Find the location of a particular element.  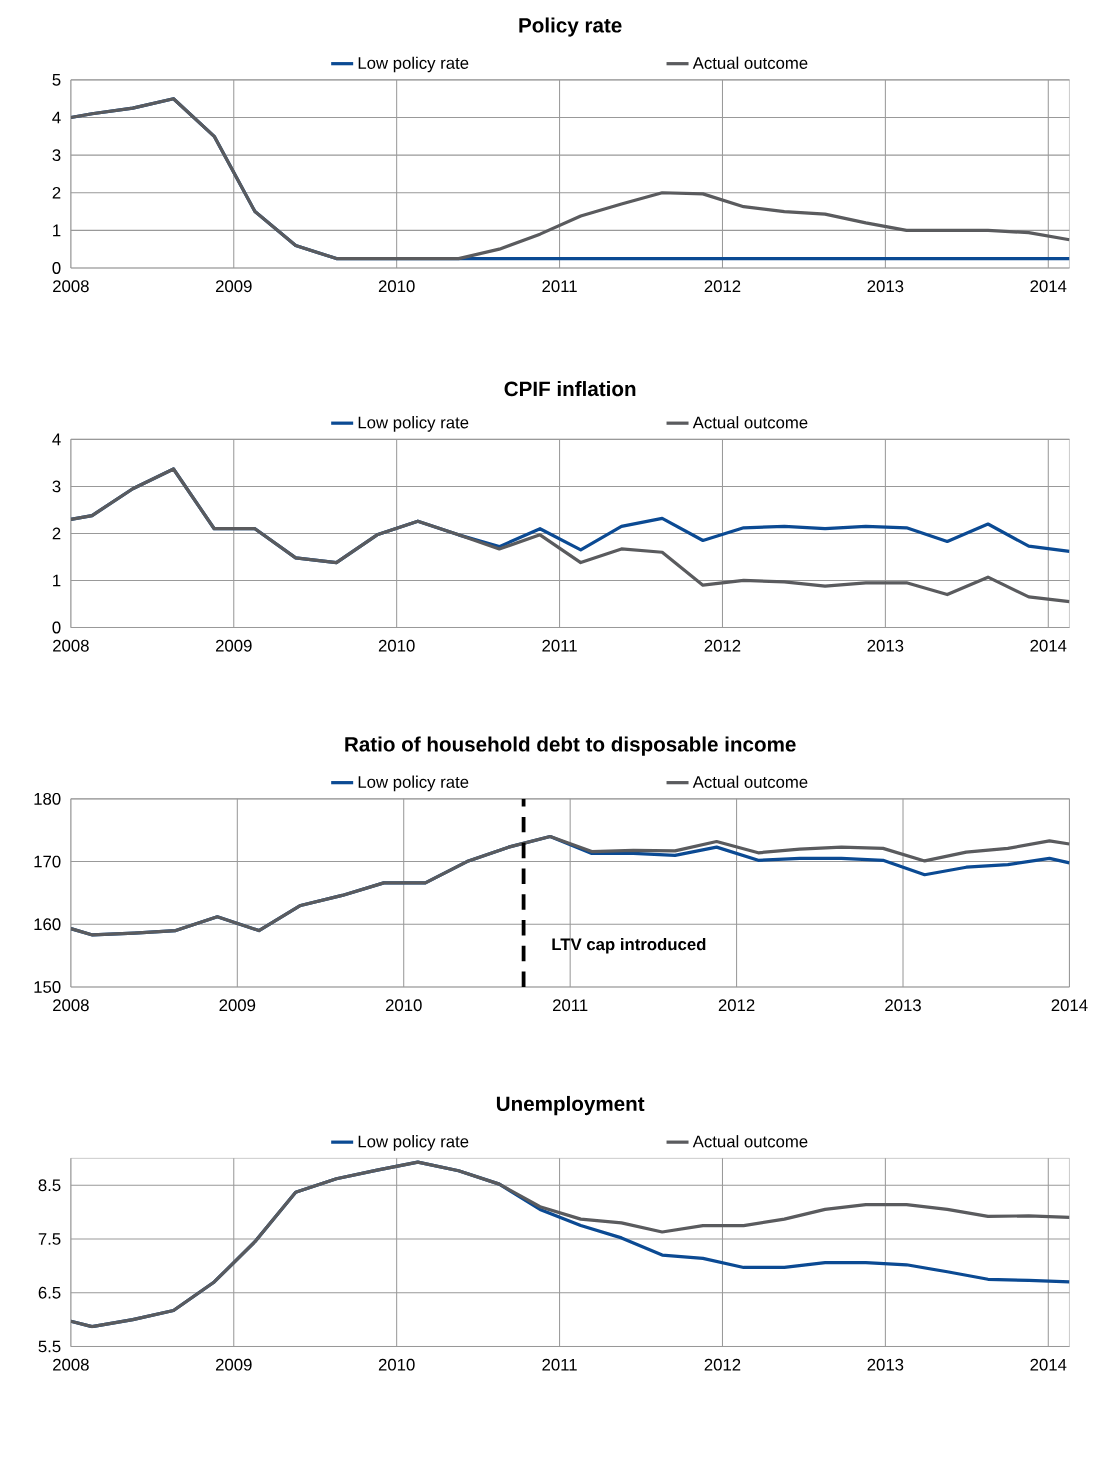

y-tick-label: 160 is located at coordinates (47, 924).